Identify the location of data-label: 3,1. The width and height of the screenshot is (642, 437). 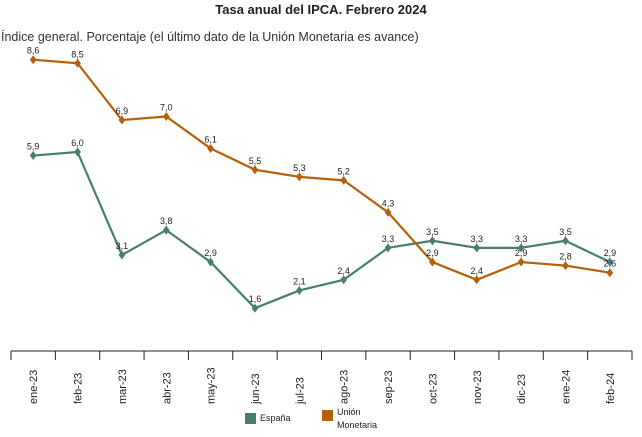
(122, 246).